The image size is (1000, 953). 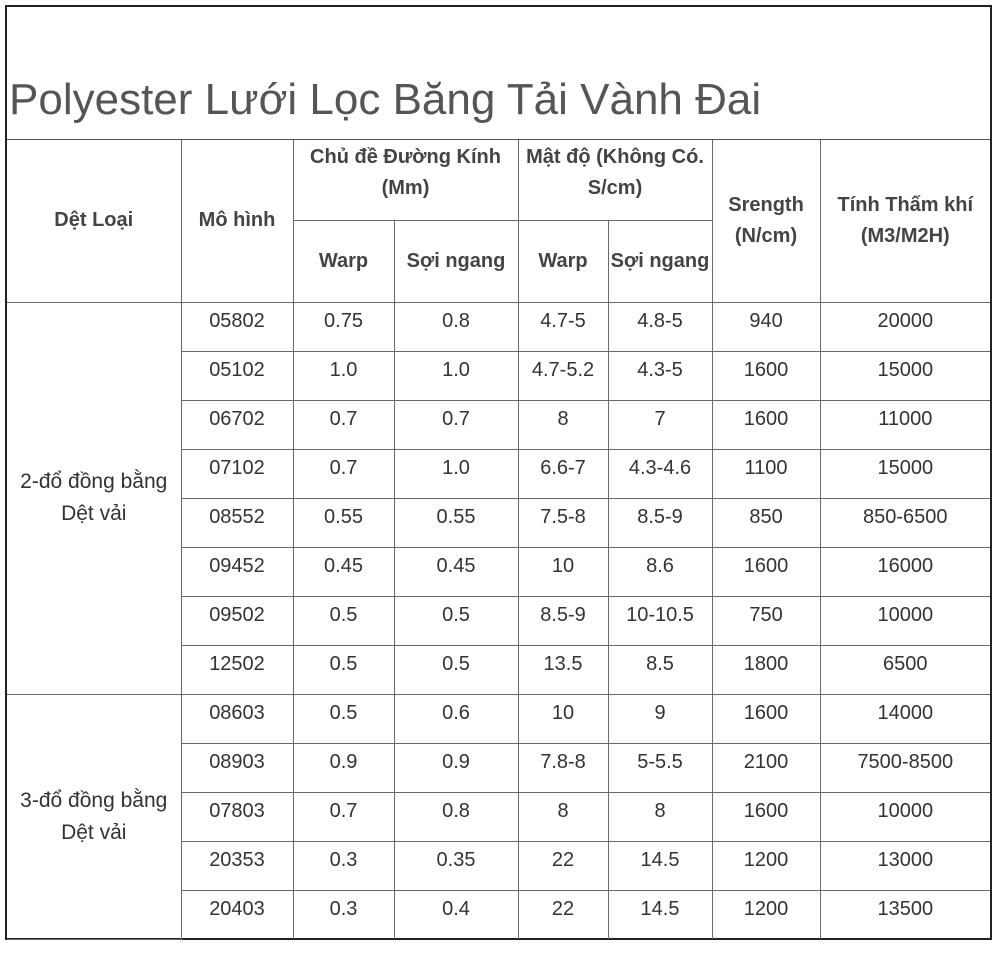 I want to click on table-row: 12502 0.5 0.5 13.5 8.5 1800 6500, so click(x=499, y=669).